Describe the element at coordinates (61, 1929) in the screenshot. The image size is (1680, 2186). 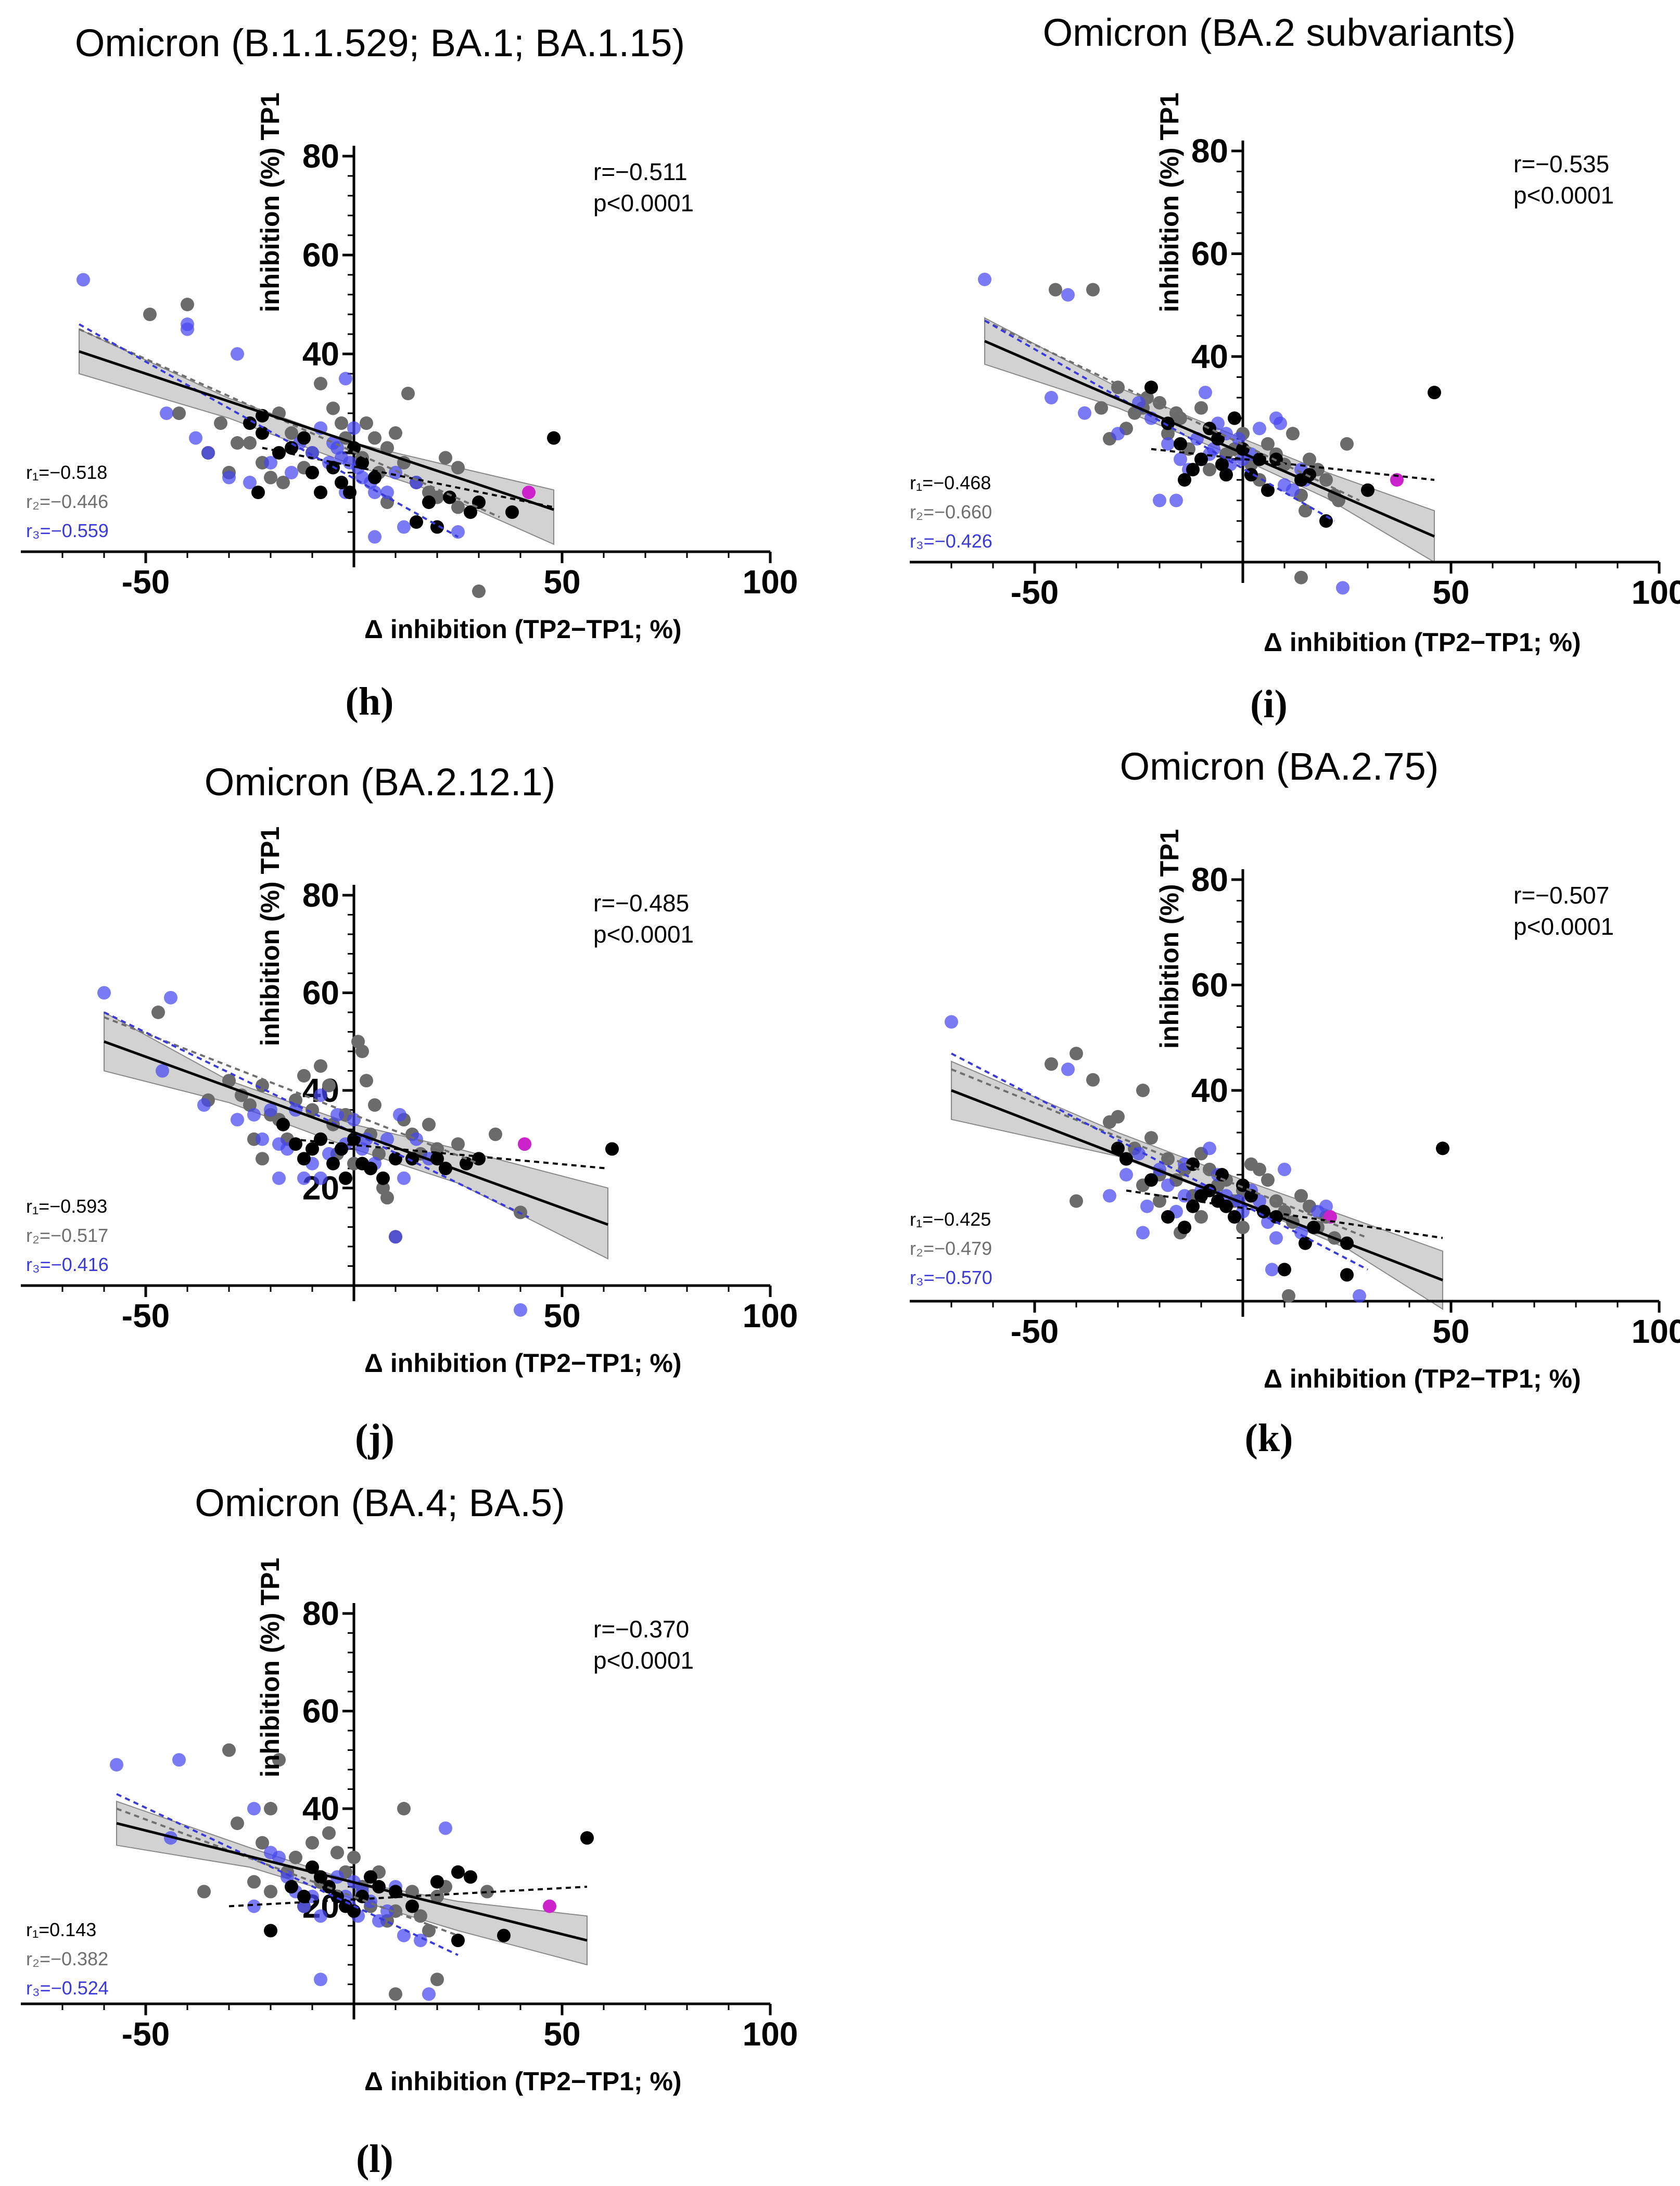
I see `r1-value: r₁=0.143` at that location.